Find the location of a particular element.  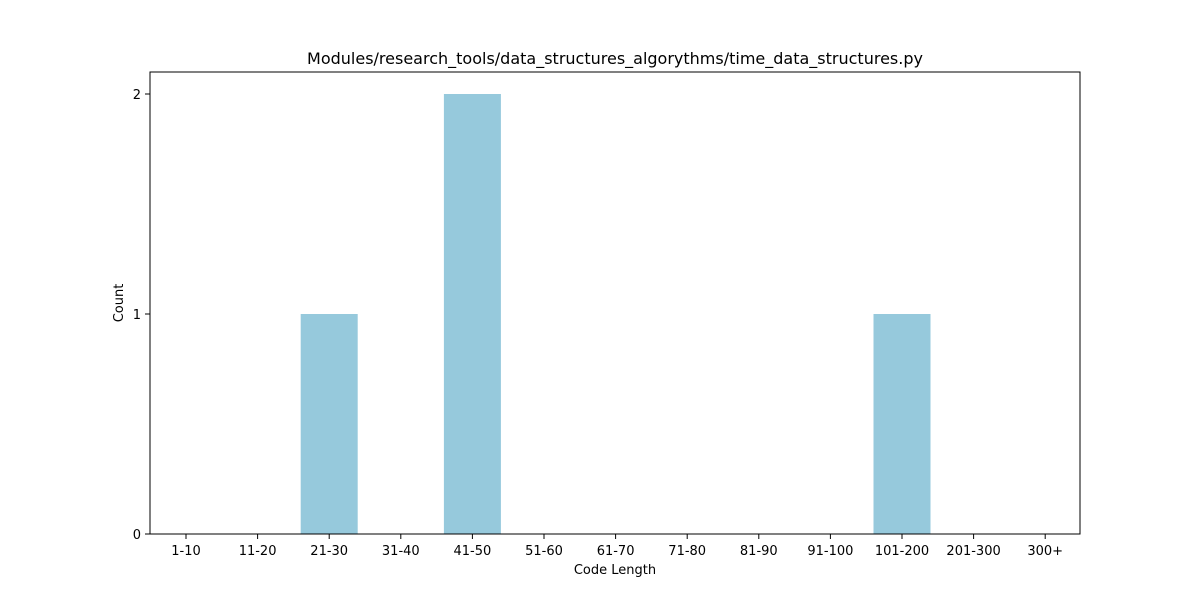

x-tick-label: 71-80 is located at coordinates (687, 551).